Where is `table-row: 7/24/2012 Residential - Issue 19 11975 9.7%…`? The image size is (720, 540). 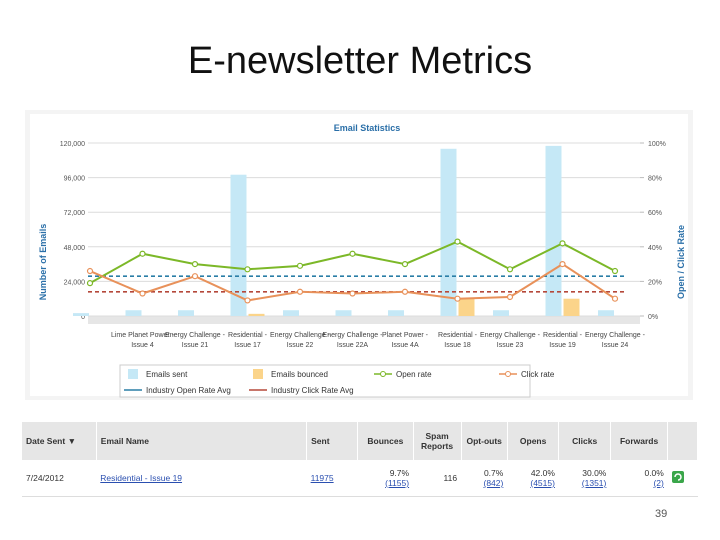 table-row: 7/24/2012 Residential - Issue 19 11975 9.7%… is located at coordinates (360, 478).